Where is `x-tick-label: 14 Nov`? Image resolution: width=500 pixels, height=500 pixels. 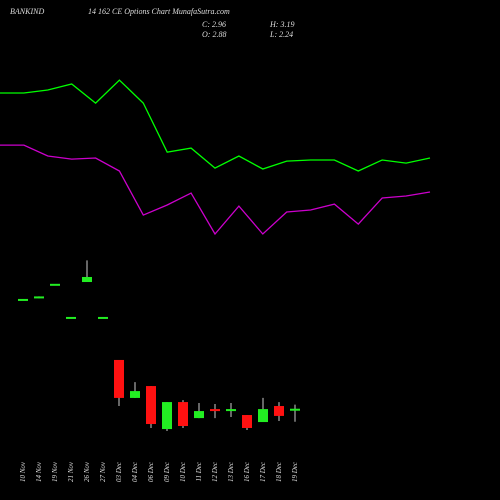
x-tick-label: 14 Nov is located at coordinates (39, 471).